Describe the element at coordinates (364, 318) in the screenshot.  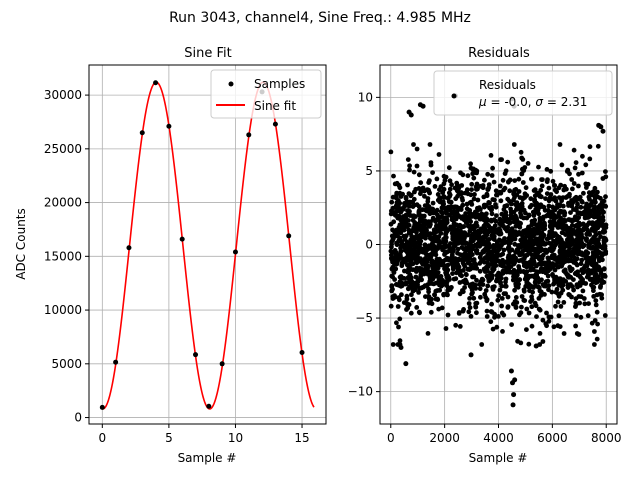
I see `residuals-y-tick-label: −5` at that location.